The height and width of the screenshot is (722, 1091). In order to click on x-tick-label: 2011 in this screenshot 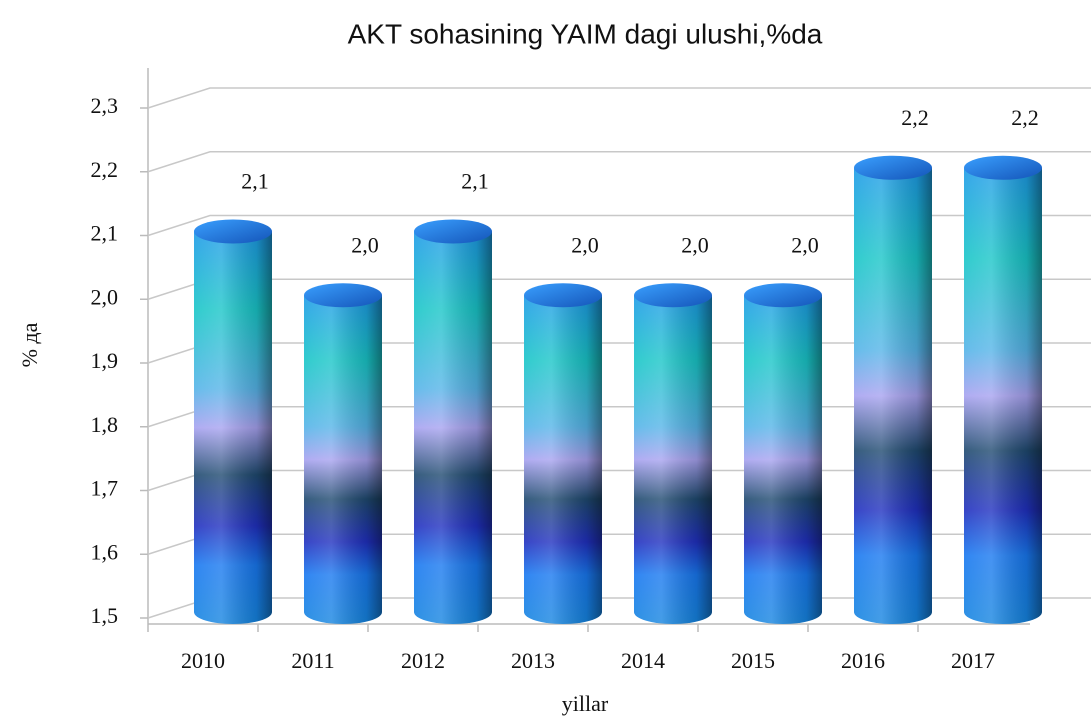, I will do `click(312, 660)`.